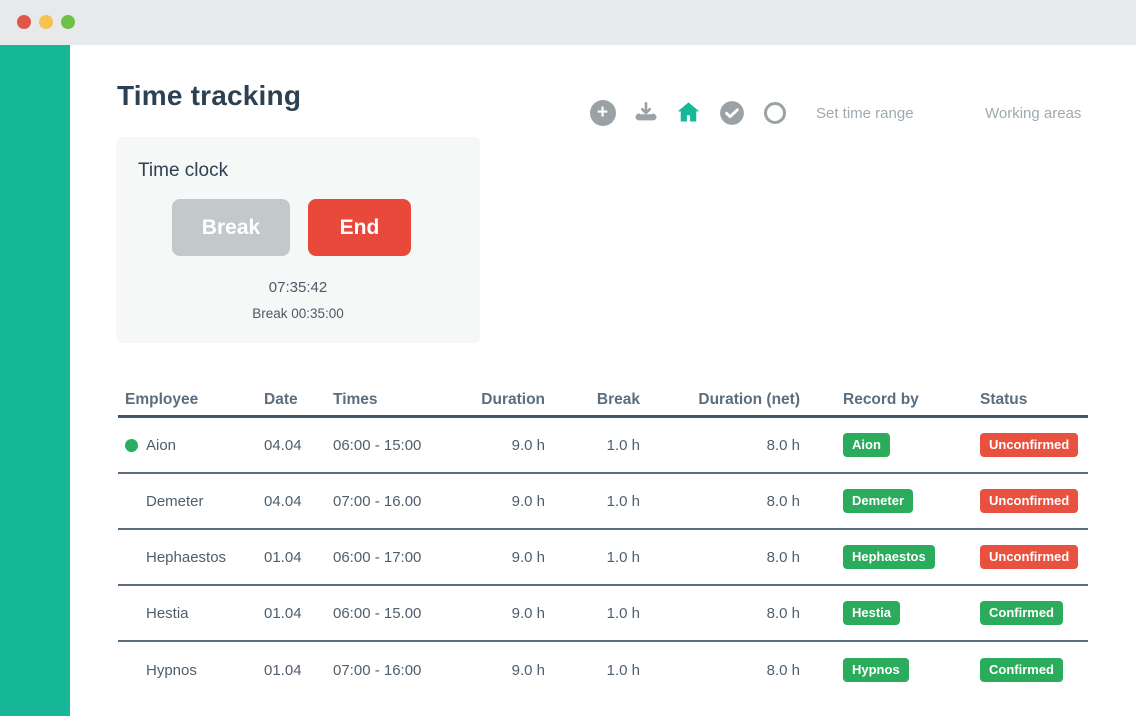 The image size is (1136, 716). What do you see at coordinates (865, 113) in the screenshot?
I see `set-time-range-link: Set time range` at bounding box center [865, 113].